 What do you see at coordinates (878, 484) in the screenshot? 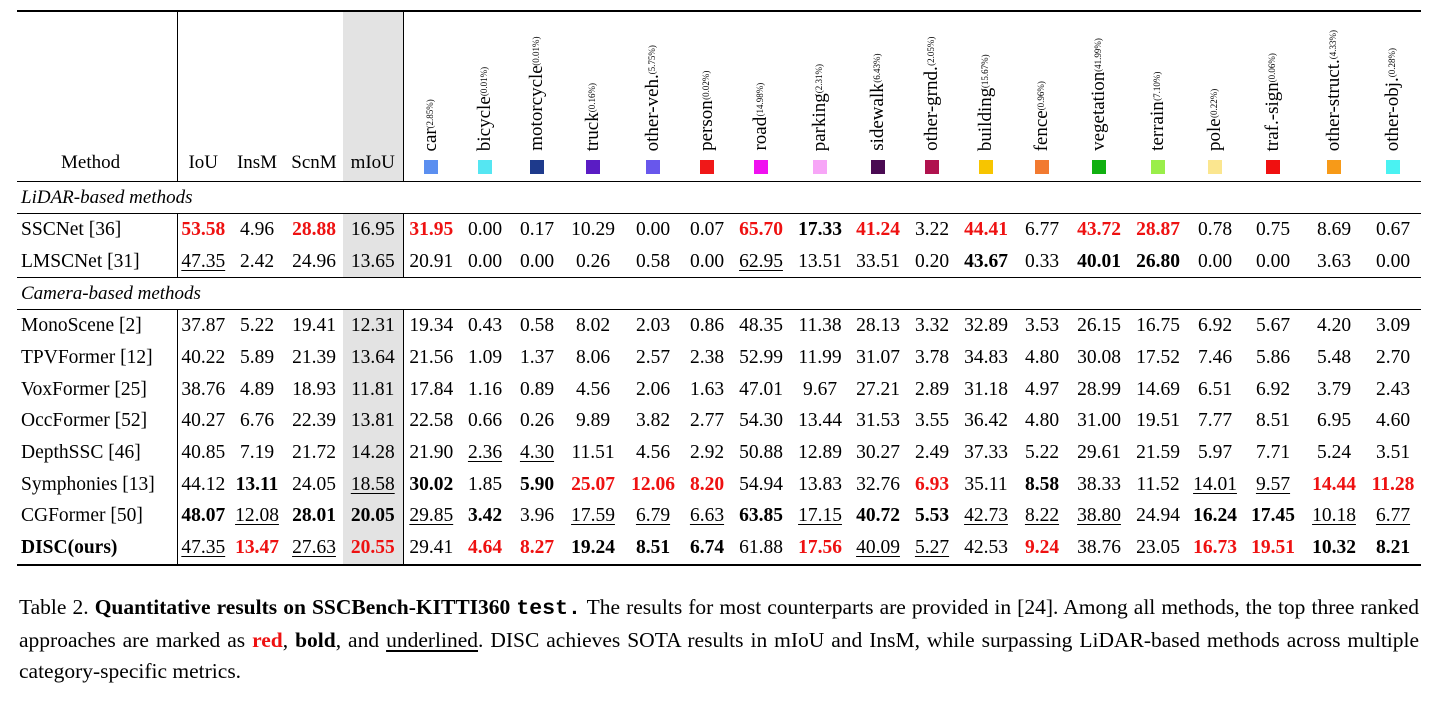
I see `cell-value: 32.76` at bounding box center [878, 484].